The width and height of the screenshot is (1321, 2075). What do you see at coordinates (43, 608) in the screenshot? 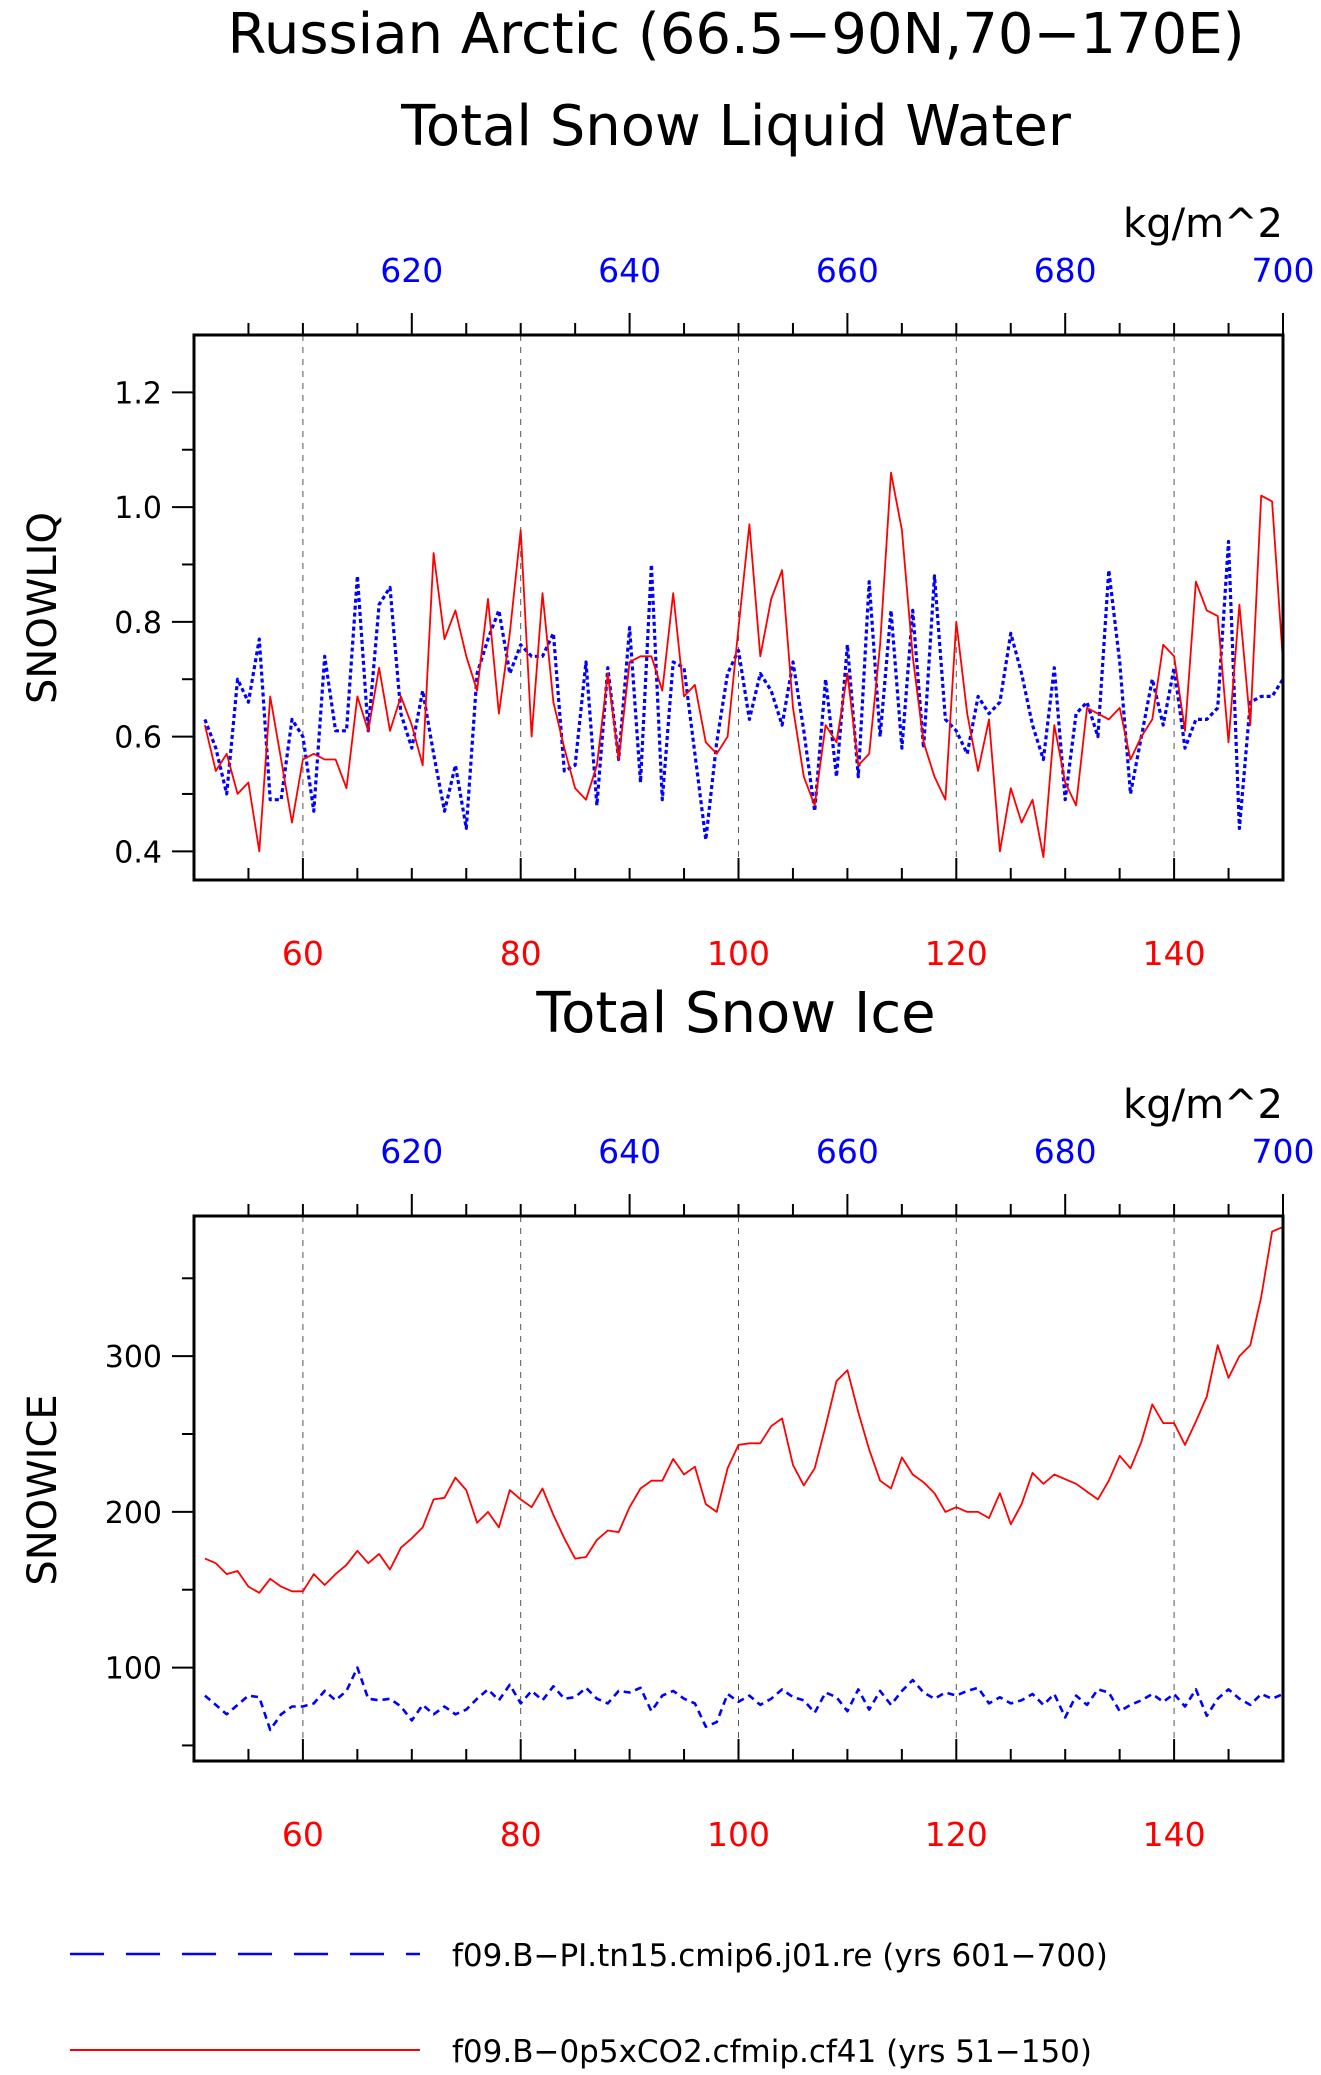
I see `y-axis-label: SNOWLIQ` at bounding box center [43, 608].